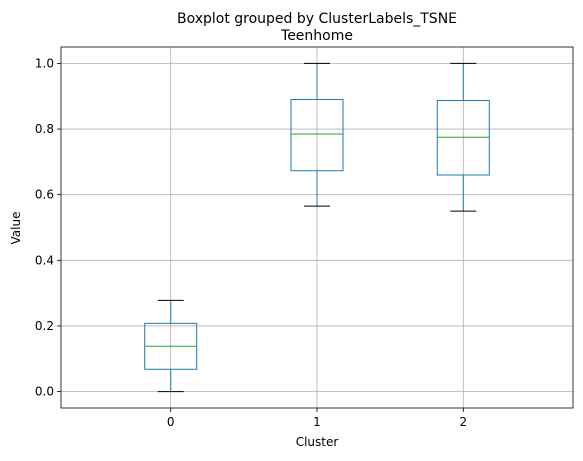 The image size is (583, 461). What do you see at coordinates (317, 19) in the screenshot?
I see `chart-suptitle: Boxplot grouped by ClusterLabels_TSNE` at bounding box center [317, 19].